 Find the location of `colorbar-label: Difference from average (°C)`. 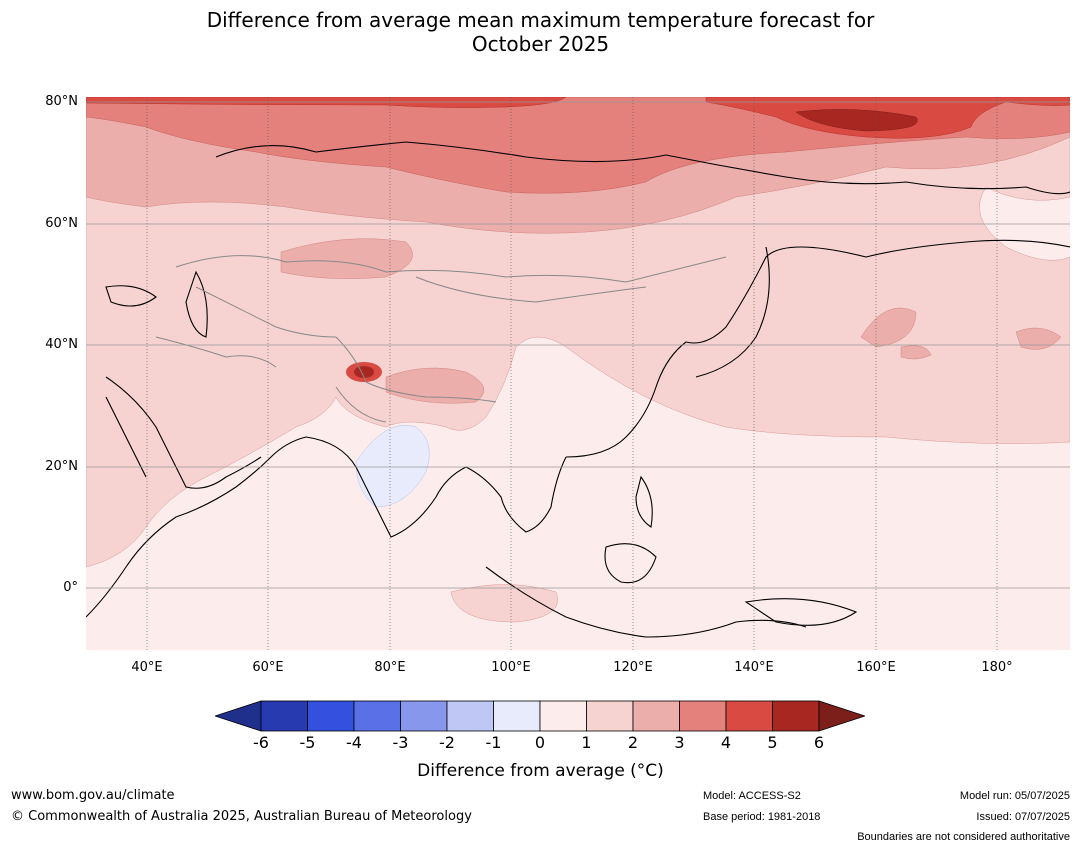

colorbar-label: Difference from average (°C) is located at coordinates (540, 771).